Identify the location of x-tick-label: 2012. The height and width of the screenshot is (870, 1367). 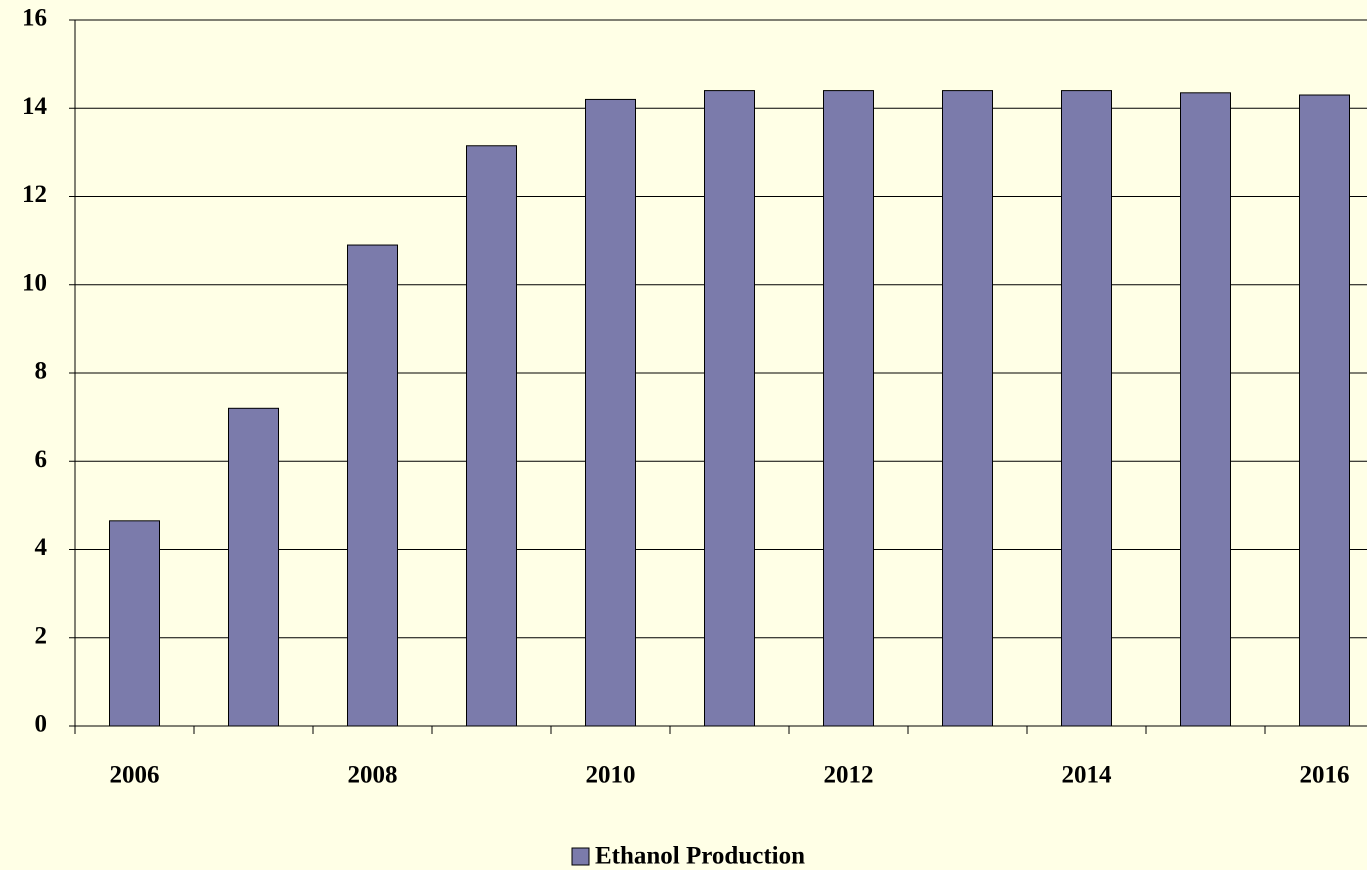
(849, 775).